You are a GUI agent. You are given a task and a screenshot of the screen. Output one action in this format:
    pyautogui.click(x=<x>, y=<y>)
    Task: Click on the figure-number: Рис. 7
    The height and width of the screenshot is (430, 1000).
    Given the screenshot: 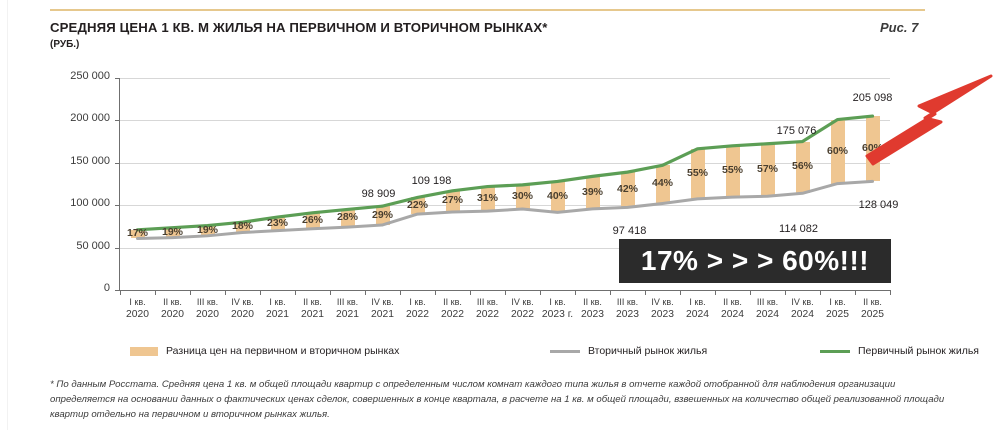 What is the action you would take?
    pyautogui.click(x=899, y=27)
    